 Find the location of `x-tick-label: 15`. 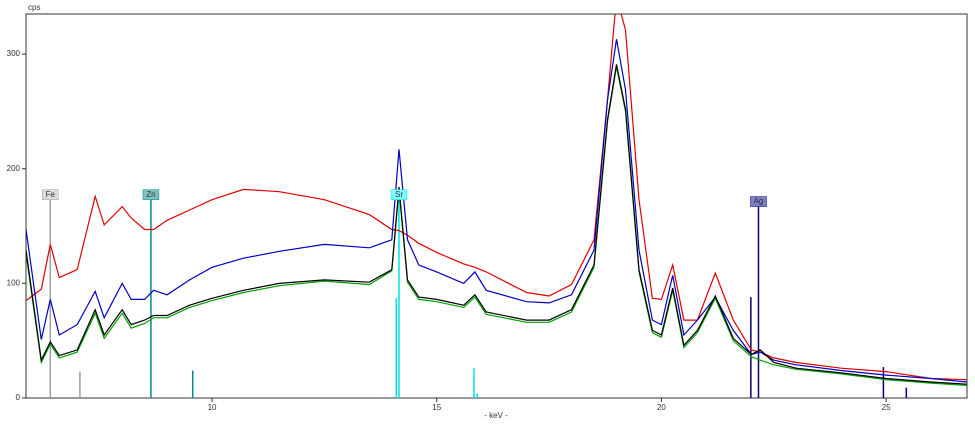

x-tick-label: 15 is located at coordinates (436, 407).